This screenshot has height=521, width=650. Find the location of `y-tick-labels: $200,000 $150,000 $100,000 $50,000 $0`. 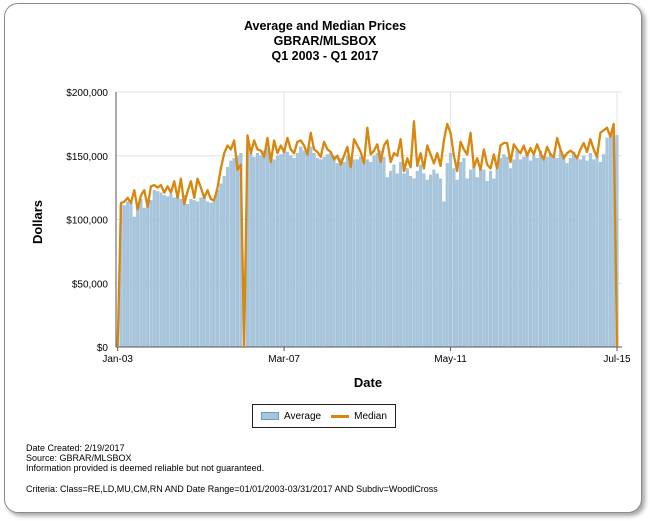

y-tick-labels: $200,000 $150,000 $100,000 $50,000 $0 is located at coordinates (87, 221).